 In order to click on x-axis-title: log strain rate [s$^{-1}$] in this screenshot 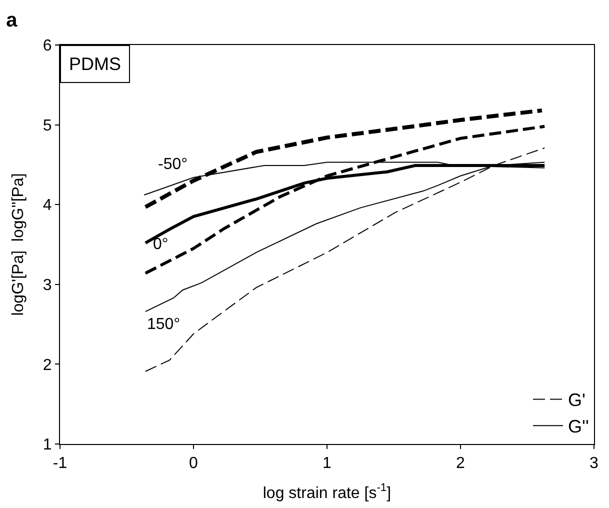, I will do `click(327, 492)`.